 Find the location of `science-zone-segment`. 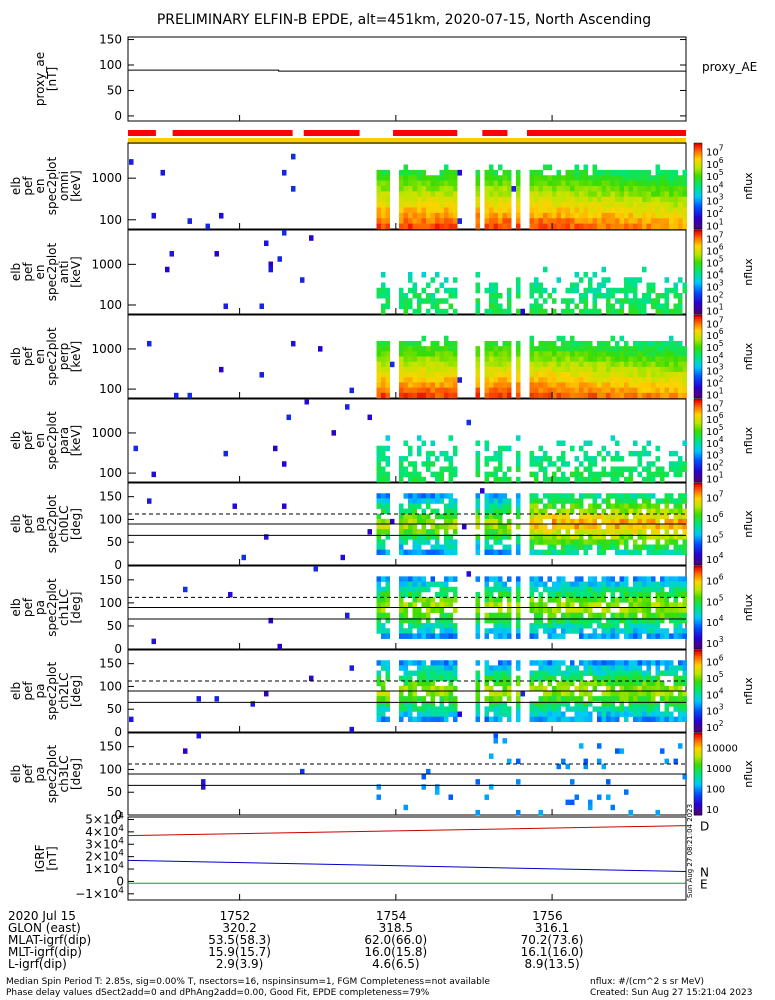

science-zone-segment is located at coordinates (142, 133).